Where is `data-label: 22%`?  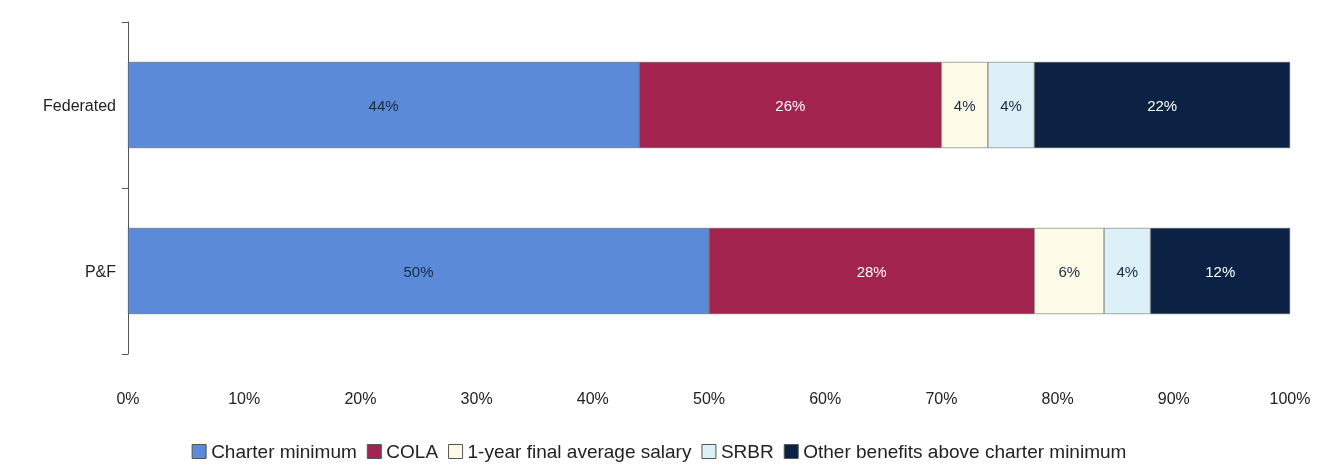 data-label: 22% is located at coordinates (1162, 105).